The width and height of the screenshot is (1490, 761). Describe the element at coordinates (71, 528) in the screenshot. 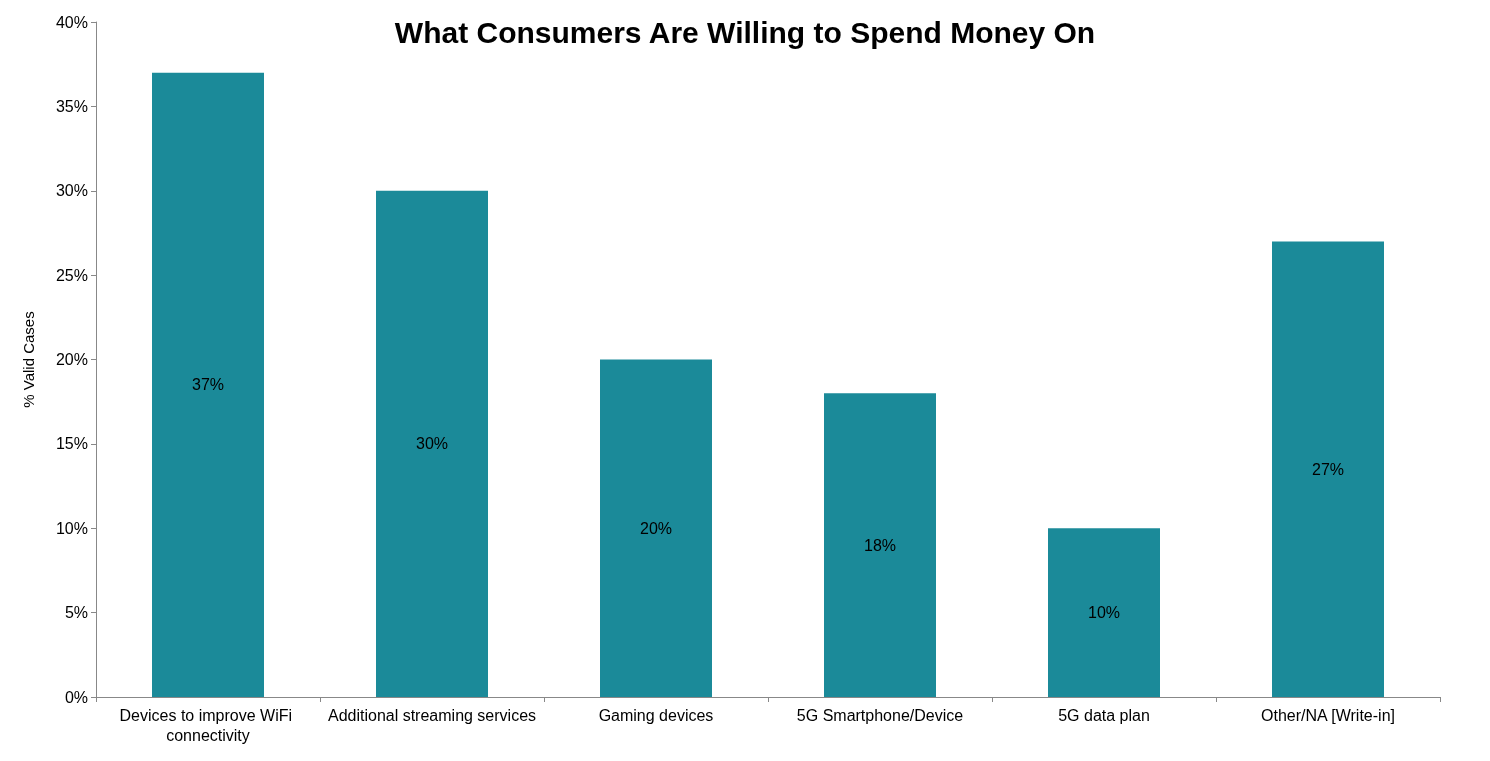

I see `y-tick-label: 10%` at that location.